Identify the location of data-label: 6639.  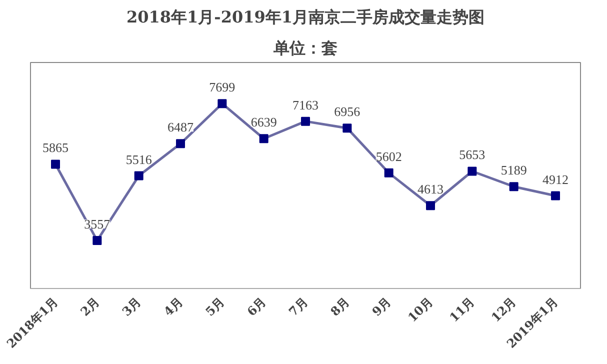
(263, 122).